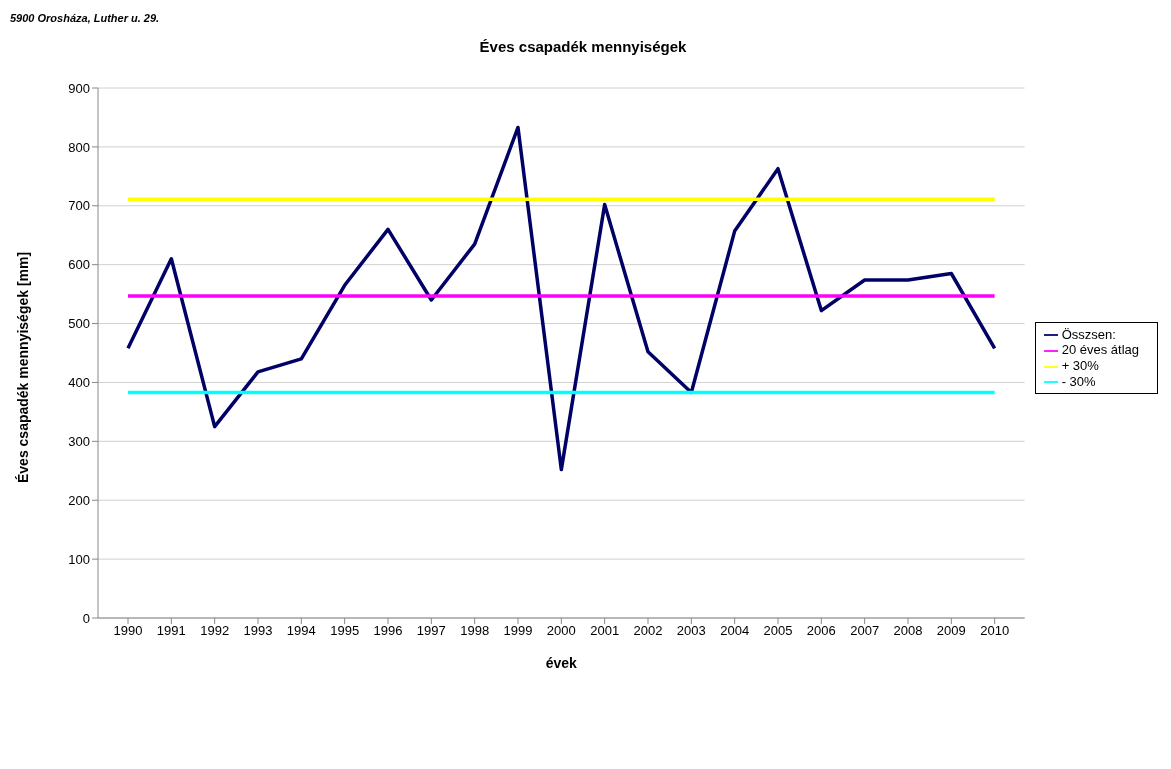  What do you see at coordinates (475, 631) in the screenshot?
I see `x-tick-label: 1998` at bounding box center [475, 631].